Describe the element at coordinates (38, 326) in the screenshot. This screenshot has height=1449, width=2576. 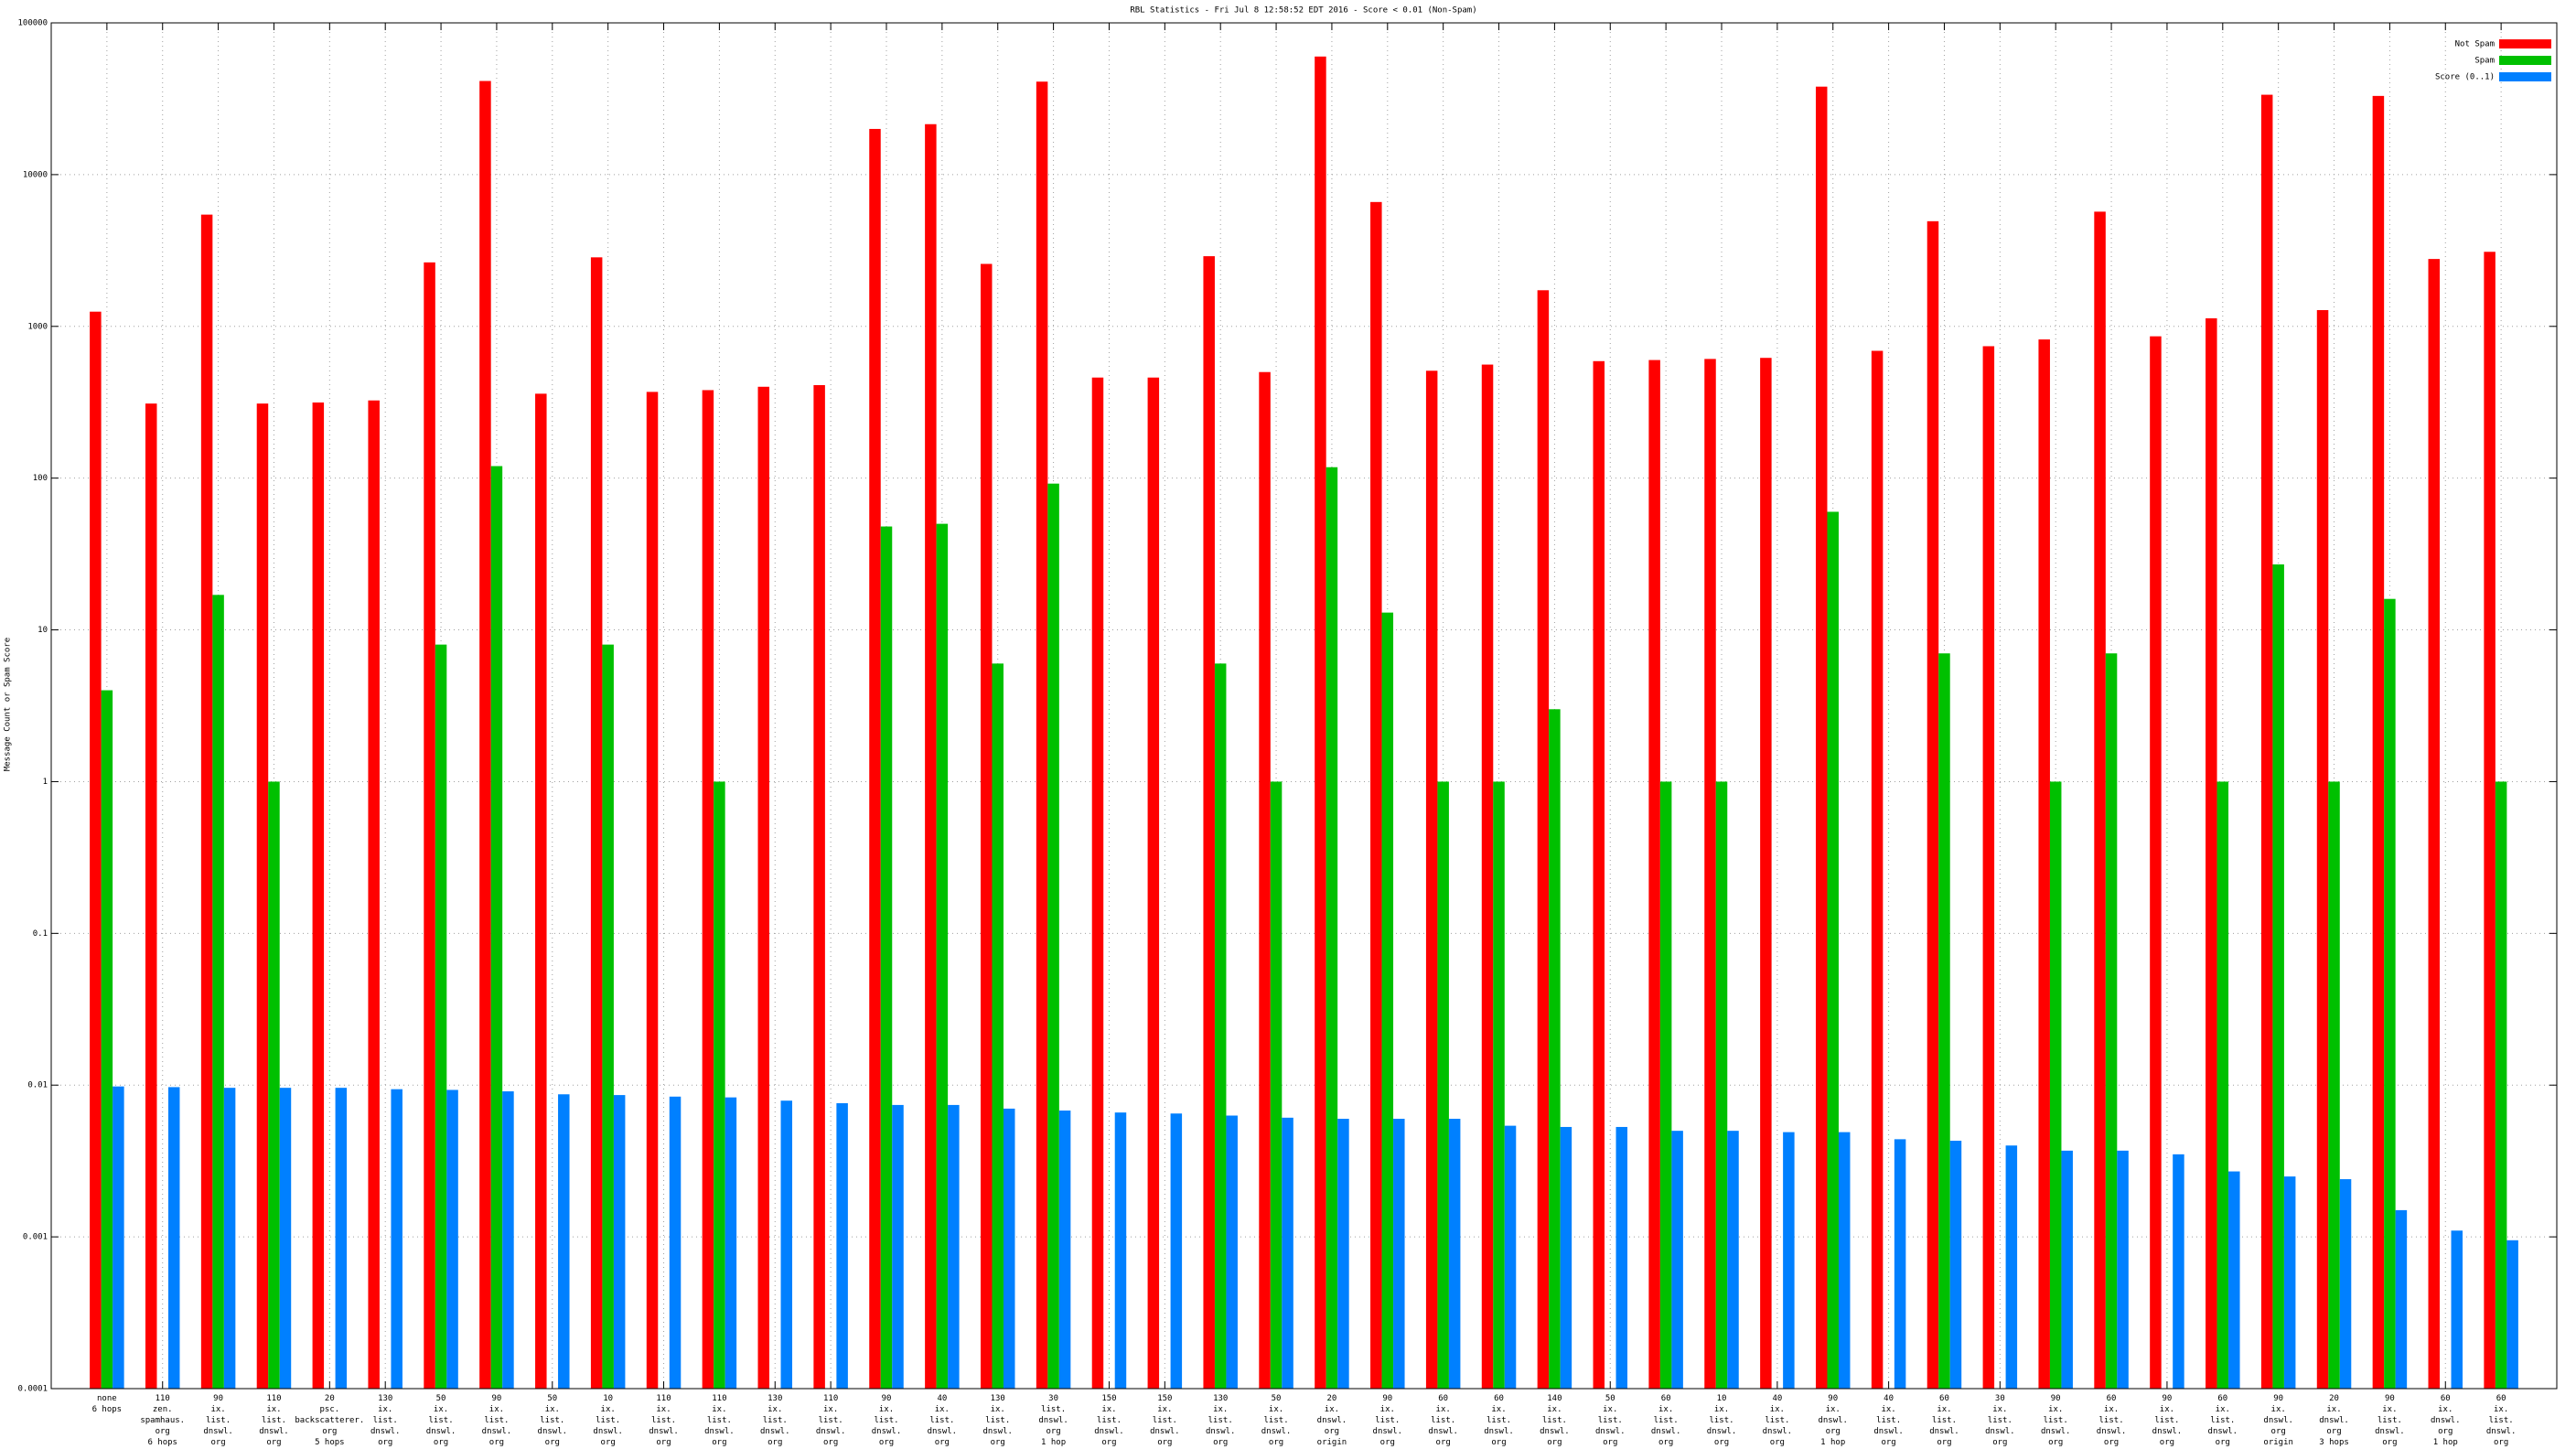
I see `y-tick-label: 1000` at that location.